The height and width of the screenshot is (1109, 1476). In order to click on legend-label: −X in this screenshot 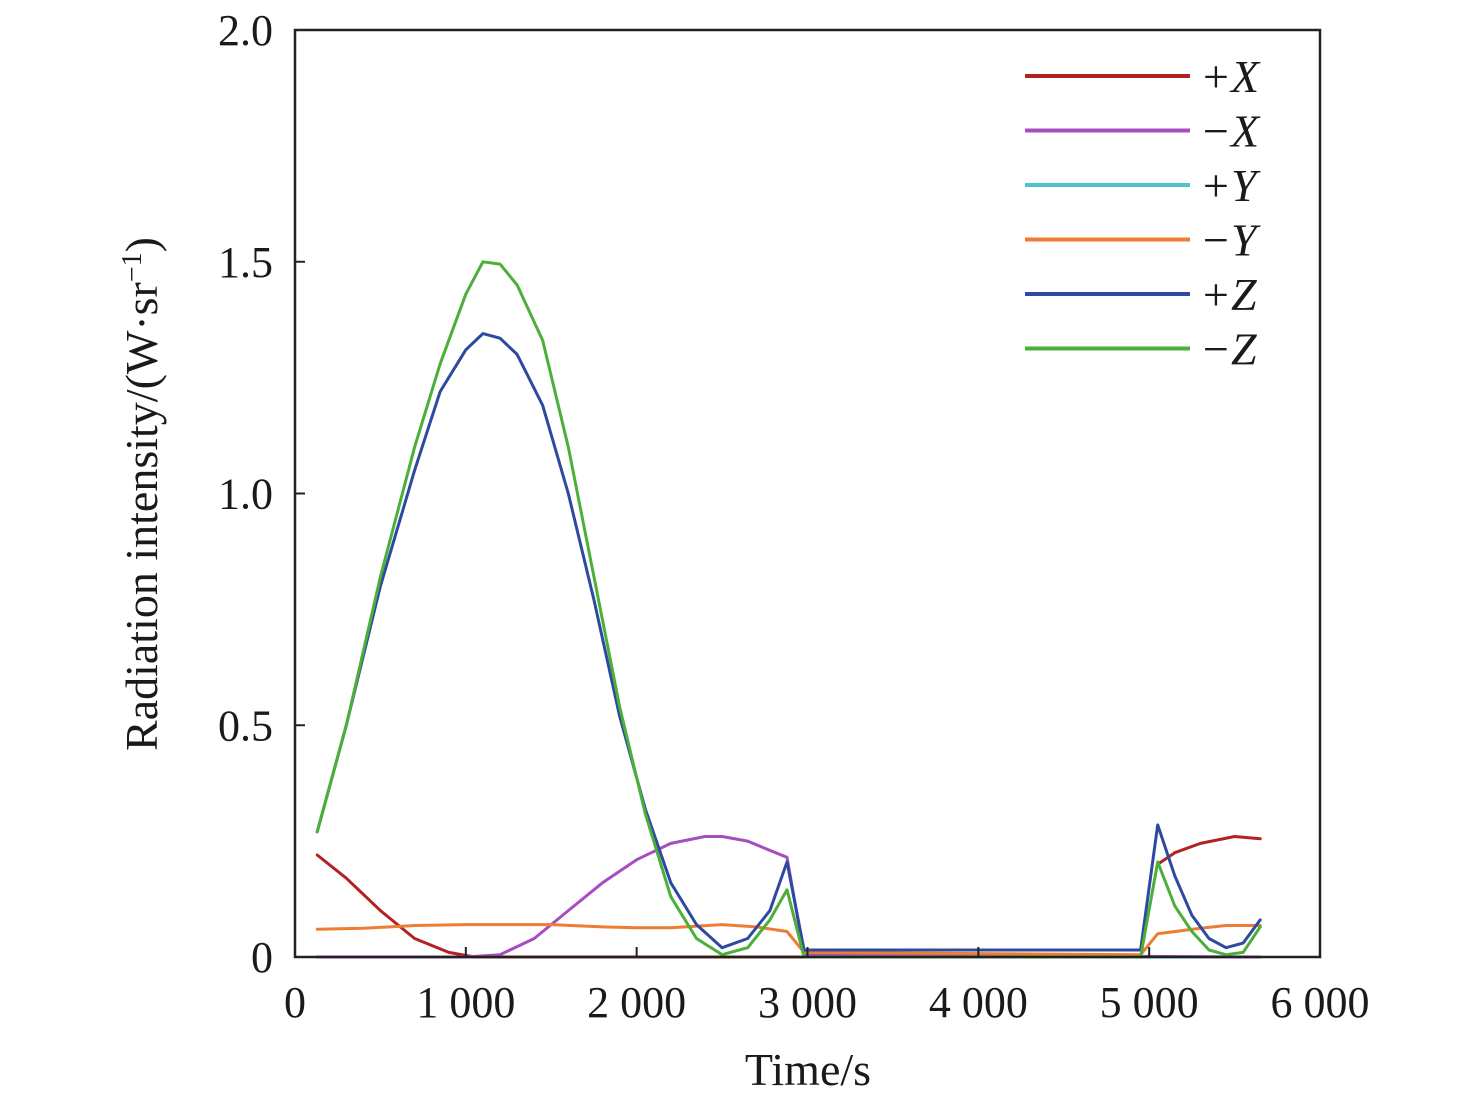, I will do `click(1230, 131)`.